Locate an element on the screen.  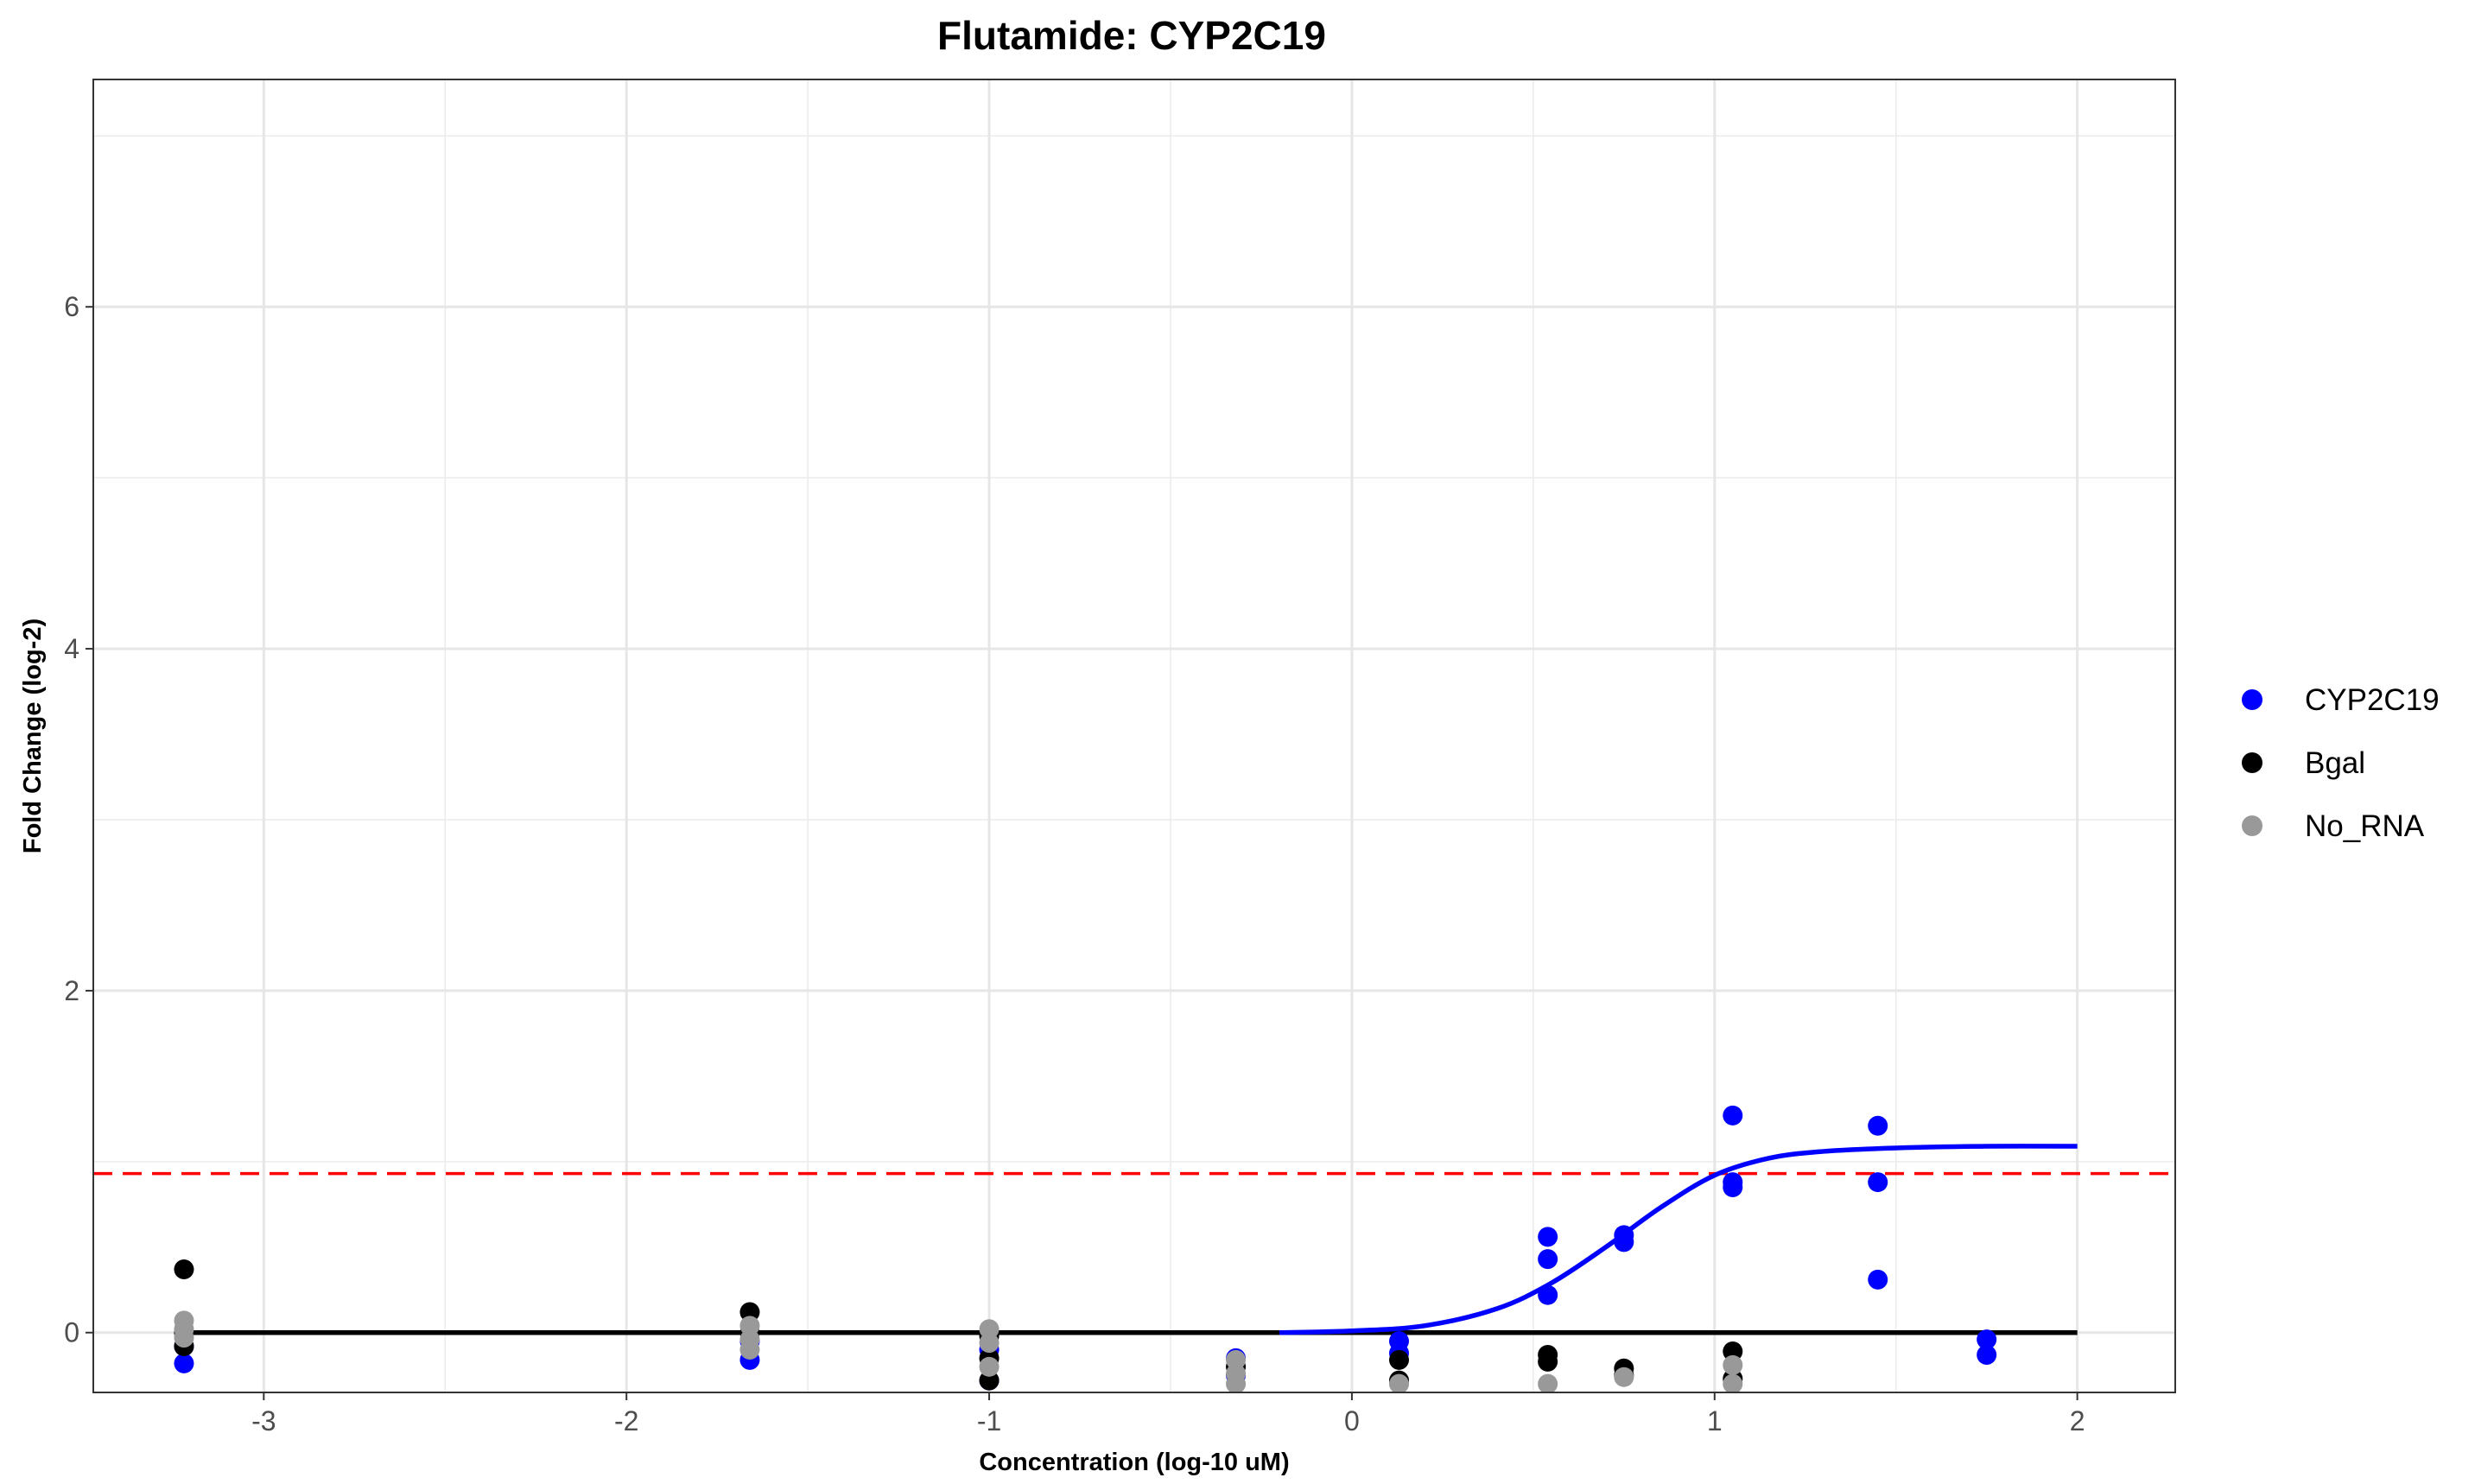
legend-key-no-rna is located at coordinates (2252, 825).